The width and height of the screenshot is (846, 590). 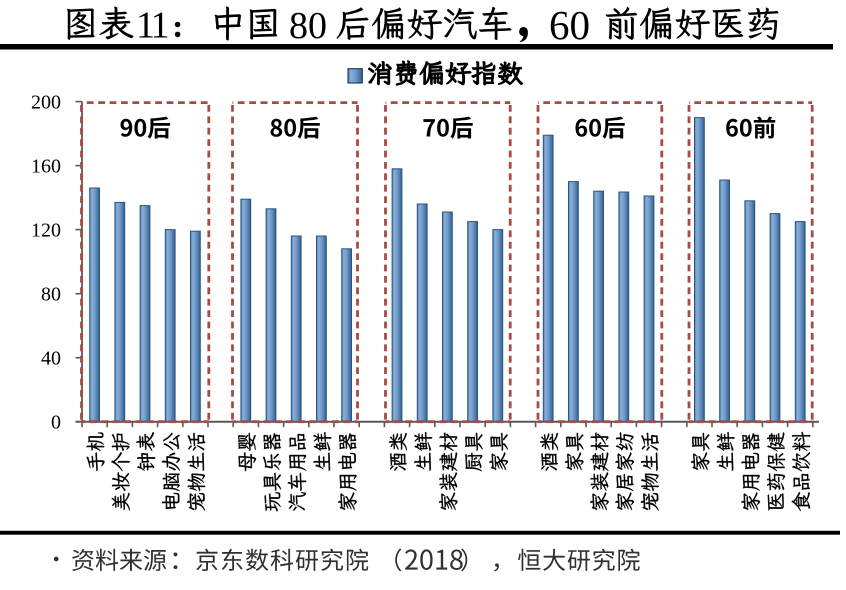 What do you see at coordinates (46, 167) in the screenshot?
I see `svg-text: 160` at bounding box center [46, 167].